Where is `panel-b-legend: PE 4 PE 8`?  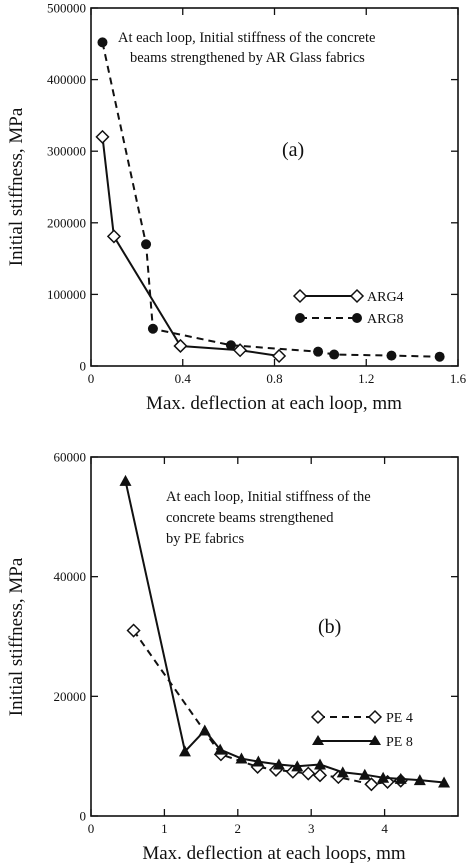 panel-b-legend: PE 4 PE 8 is located at coordinates (361, 729).